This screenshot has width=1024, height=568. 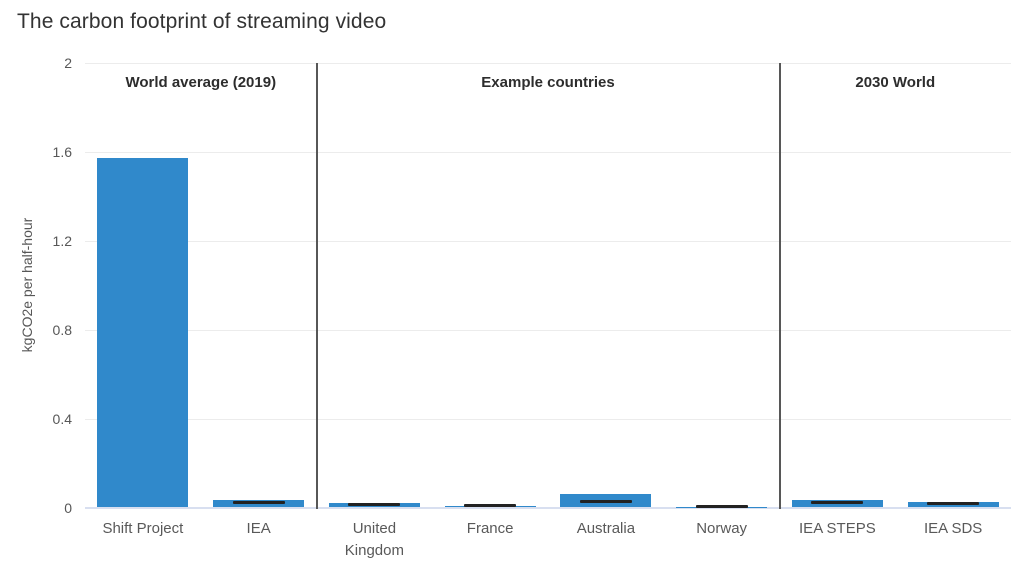 What do you see at coordinates (953, 504) in the screenshot?
I see `central-estimate-marker-iea-sds` at bounding box center [953, 504].